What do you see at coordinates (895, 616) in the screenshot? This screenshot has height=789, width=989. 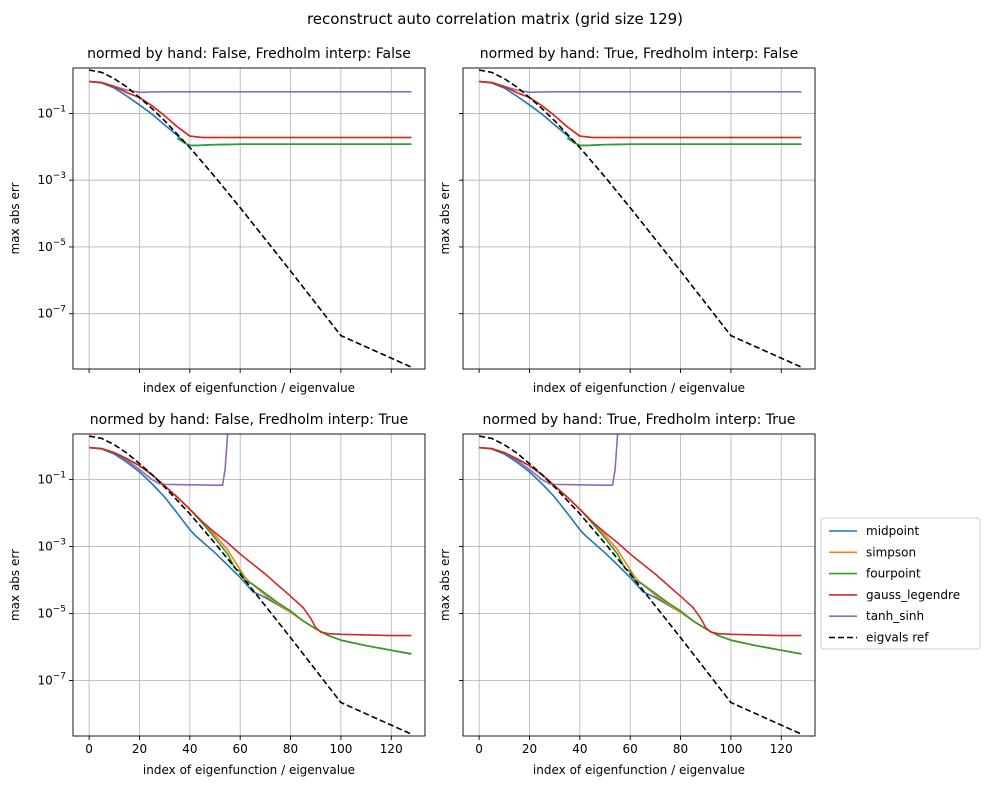 I see `legend-label: tanh_sinh` at bounding box center [895, 616].